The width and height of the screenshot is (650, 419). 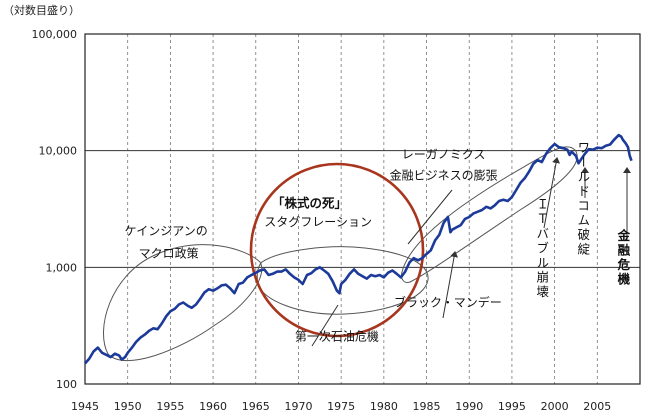 I want to click on black-monday-arrow, so click(x=450, y=285).